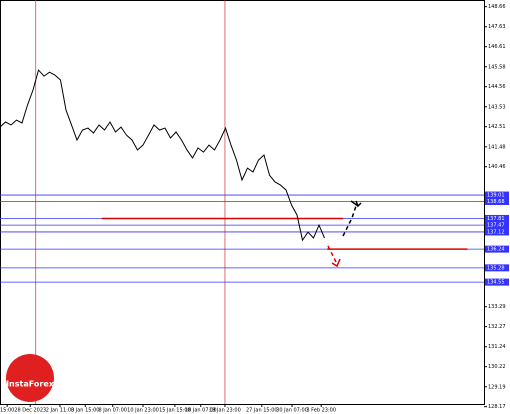 The image size is (510, 414). I want to click on up-arrow, so click(349, 221).